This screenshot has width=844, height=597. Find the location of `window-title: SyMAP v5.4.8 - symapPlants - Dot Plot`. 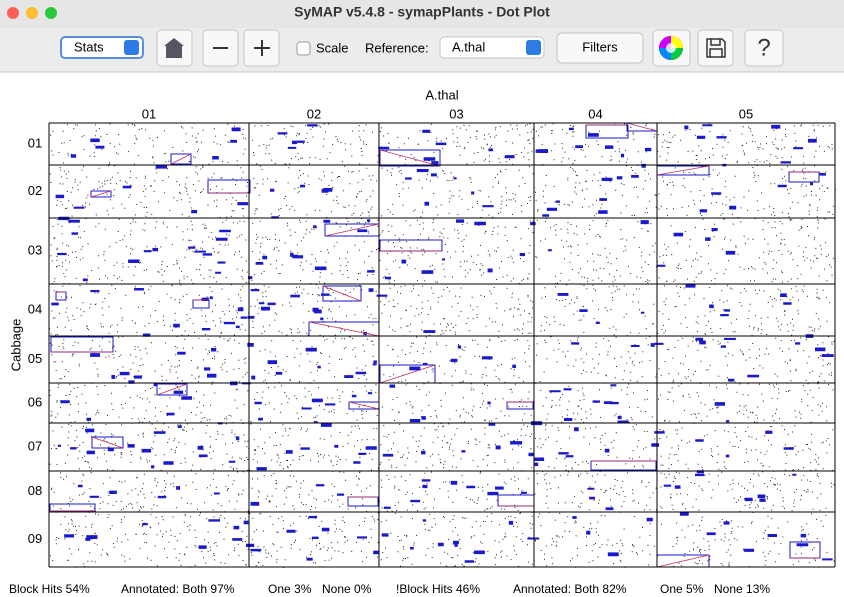

window-title: SyMAP v5.4.8 - symapPlants - Dot Plot is located at coordinates (422, 12).